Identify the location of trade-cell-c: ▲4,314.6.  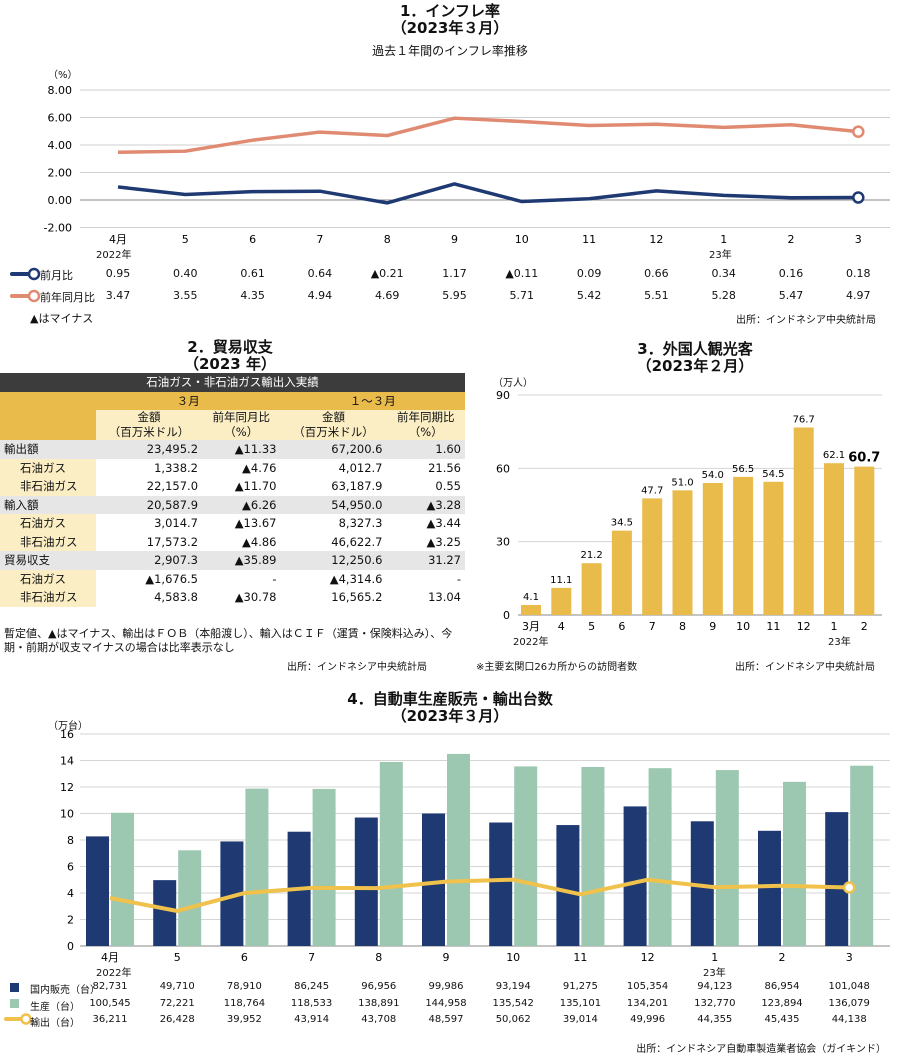
(356, 578).